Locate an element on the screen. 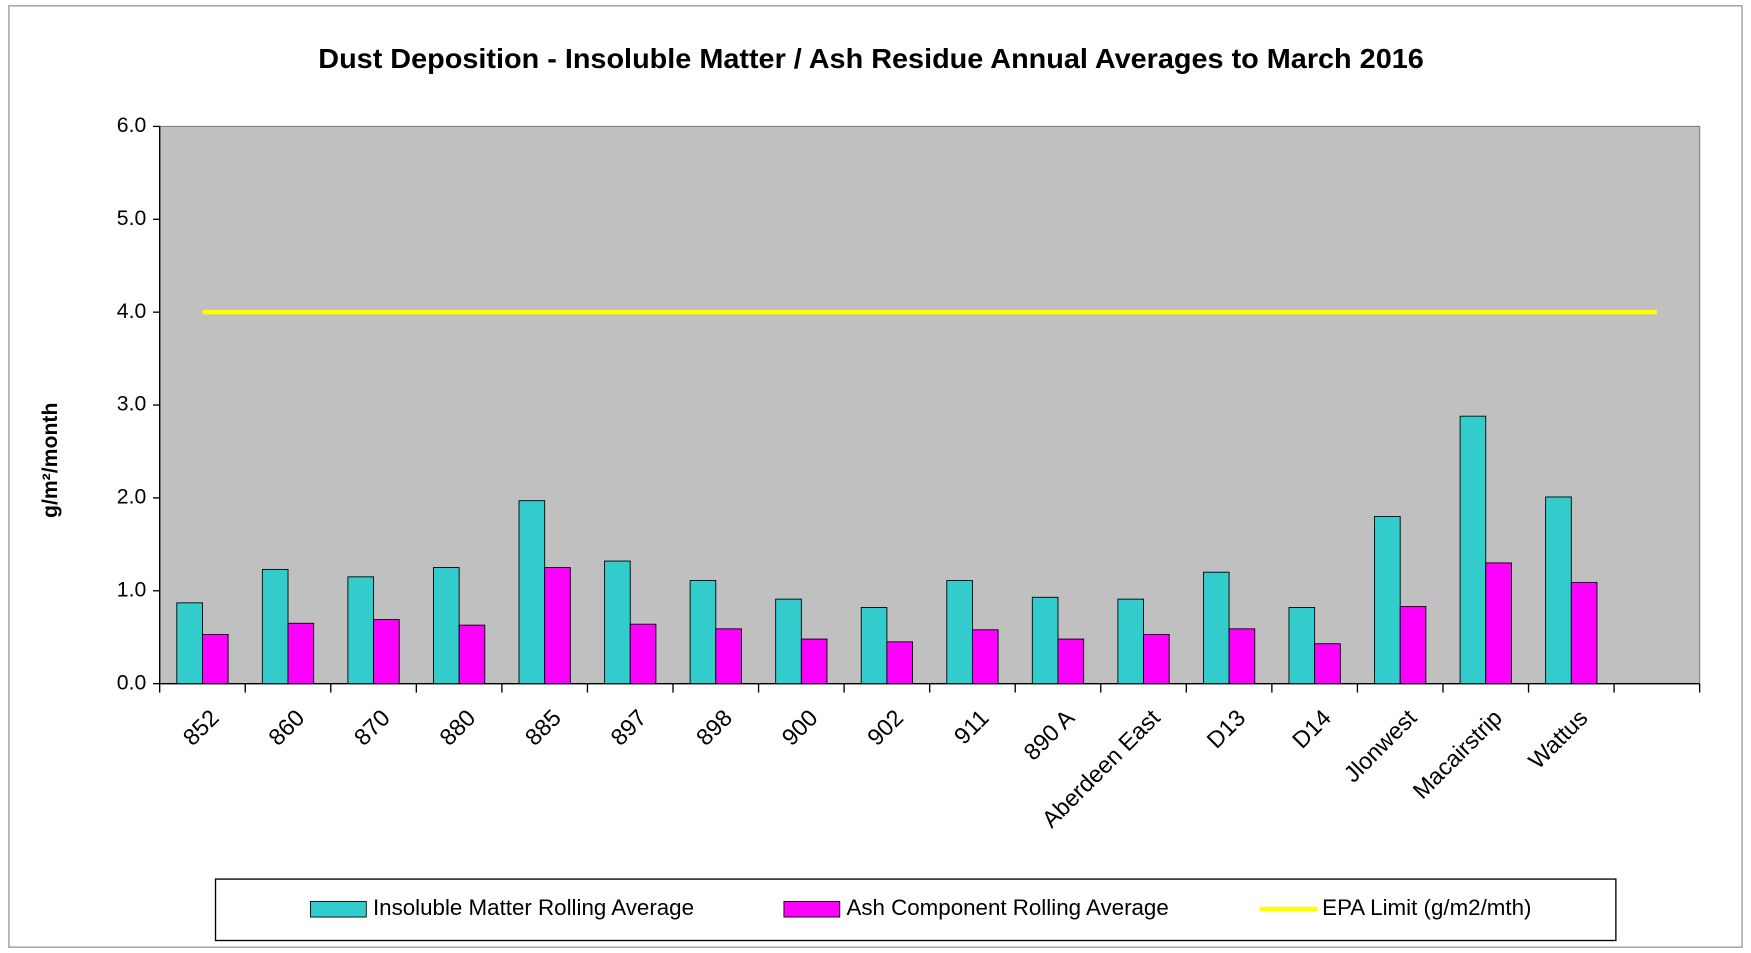 The width and height of the screenshot is (1751, 953). y-tick-label: 5.0 is located at coordinates (131, 218).